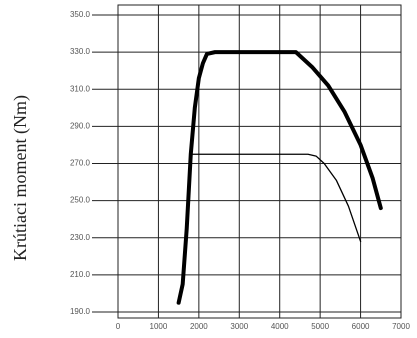 This screenshot has width=417, height=338. Describe the element at coordinates (80, 88) in the screenshot. I see `y-tick-label: 310.0` at that location.